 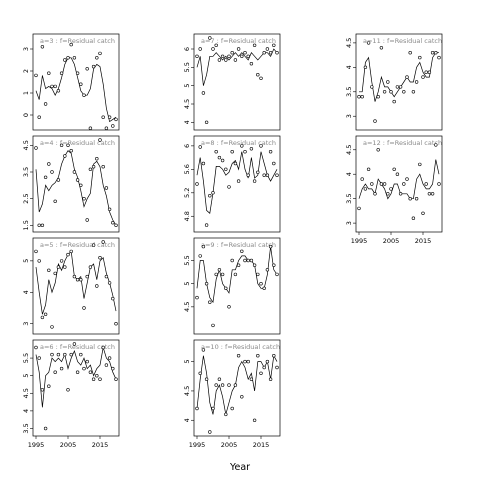 What do you see at coordinates (187, 420) in the screenshot?
I see `y-tick-label: 4` at bounding box center [187, 420].